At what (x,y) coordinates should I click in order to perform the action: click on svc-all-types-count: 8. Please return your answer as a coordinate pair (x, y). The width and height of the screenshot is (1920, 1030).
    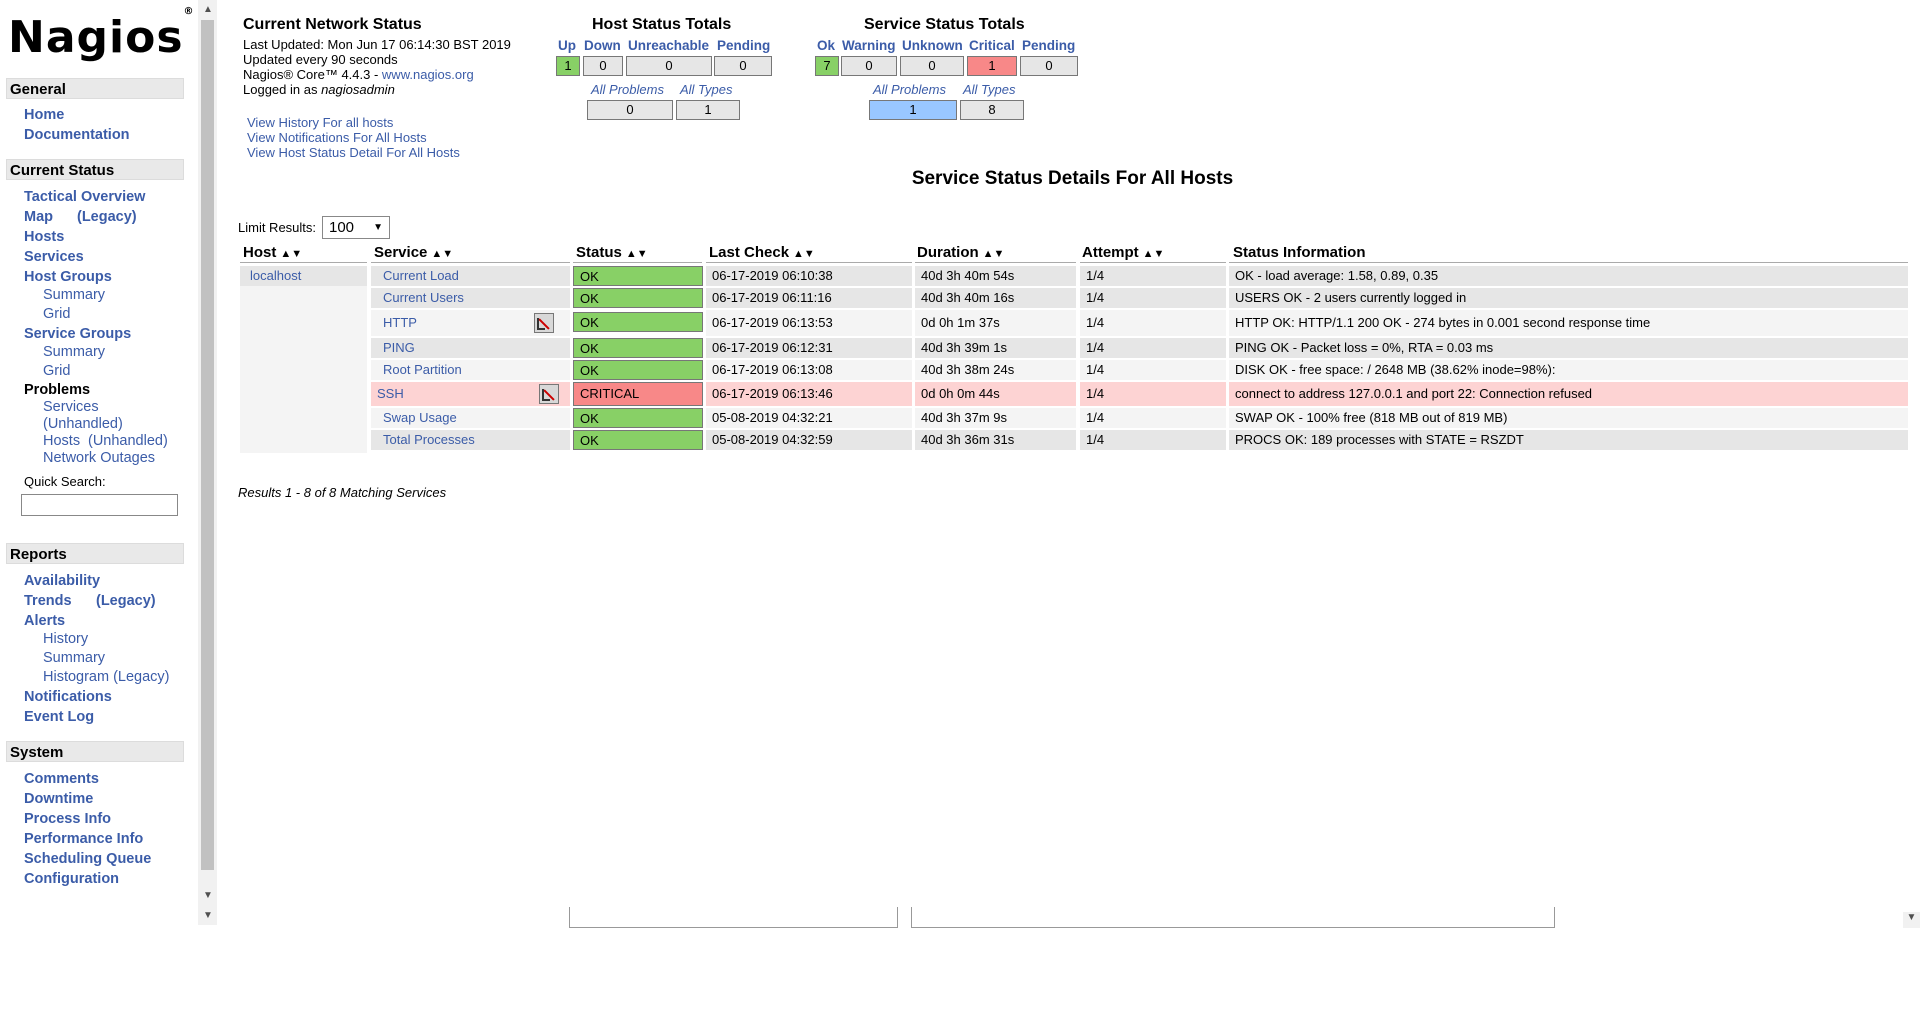
    Looking at the image, I should click on (992, 110).